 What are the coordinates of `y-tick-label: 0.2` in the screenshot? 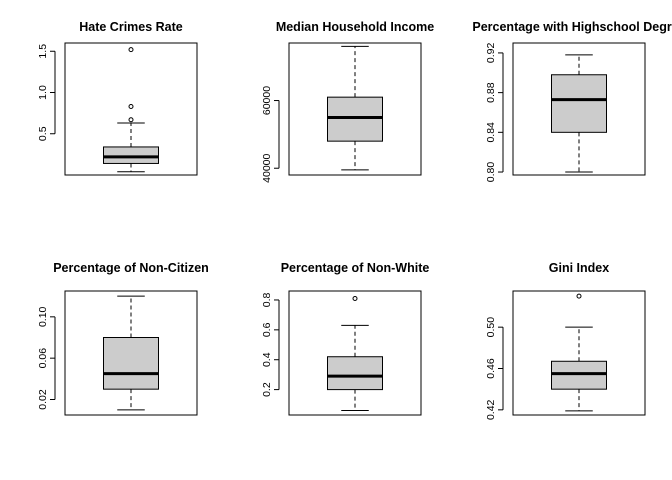 It's located at (267, 389).